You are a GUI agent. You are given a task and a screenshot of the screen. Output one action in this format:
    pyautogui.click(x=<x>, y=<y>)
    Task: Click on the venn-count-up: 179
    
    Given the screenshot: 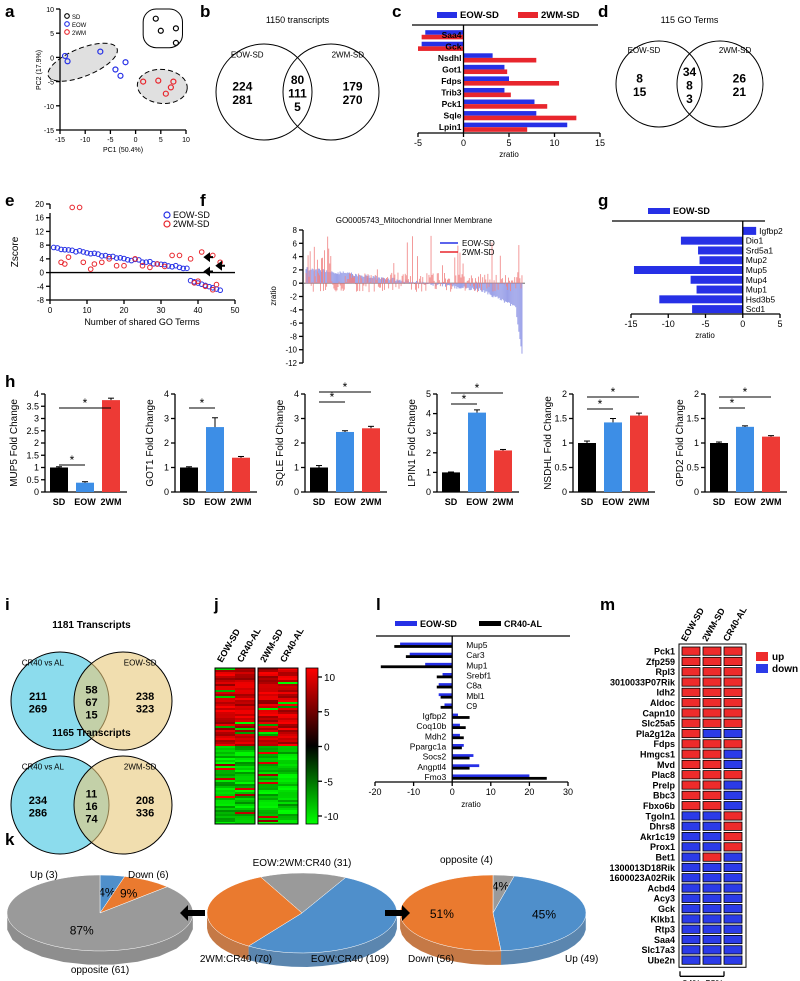 What is the action you would take?
    pyautogui.click(x=353, y=87)
    